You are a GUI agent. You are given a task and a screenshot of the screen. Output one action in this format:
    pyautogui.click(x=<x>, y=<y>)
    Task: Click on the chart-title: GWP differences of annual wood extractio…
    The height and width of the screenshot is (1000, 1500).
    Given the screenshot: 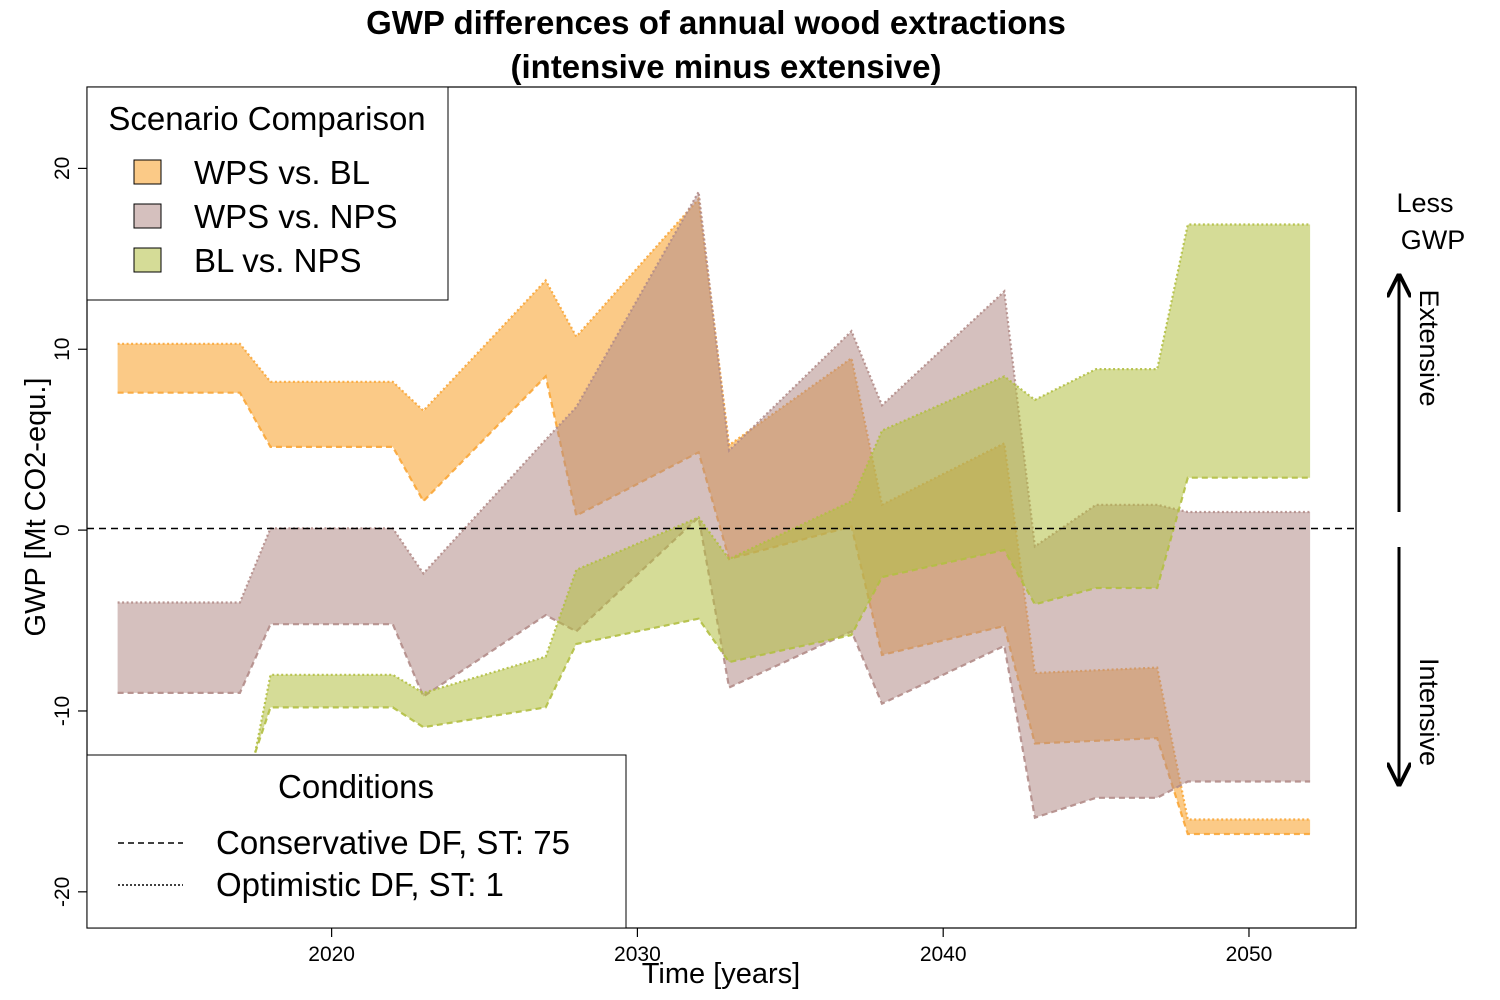 What is the action you would take?
    pyautogui.click(x=716, y=22)
    